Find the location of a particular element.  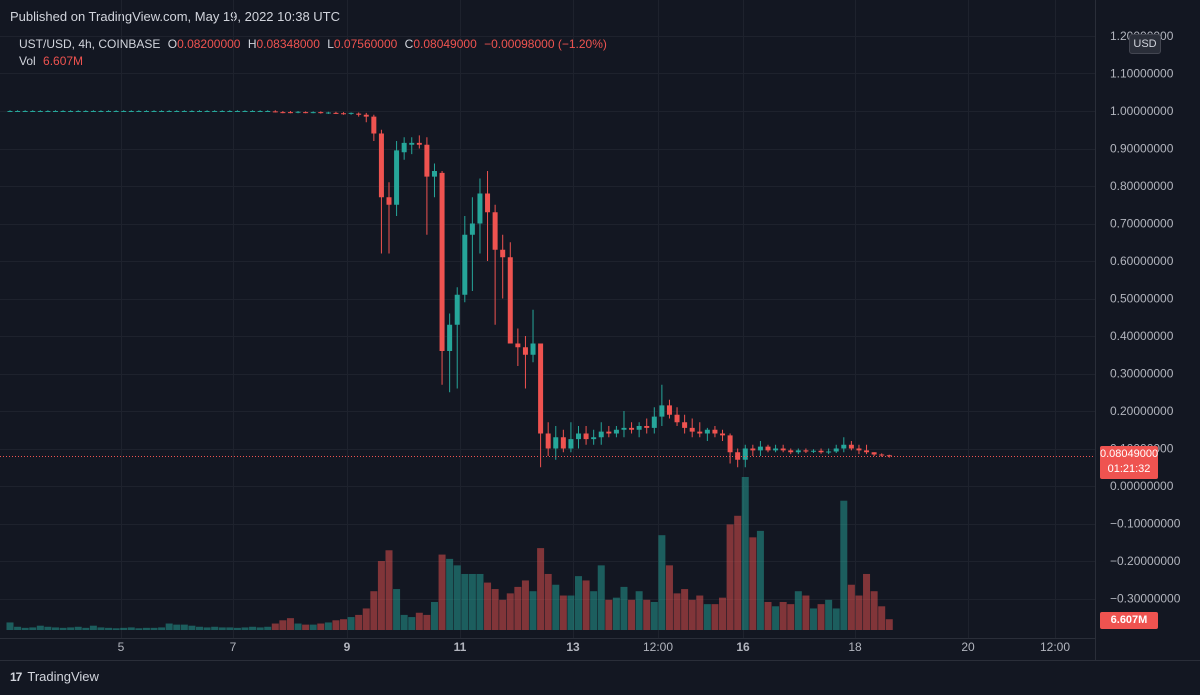

y-tick-label: 0.80000000 is located at coordinates (1142, 186).